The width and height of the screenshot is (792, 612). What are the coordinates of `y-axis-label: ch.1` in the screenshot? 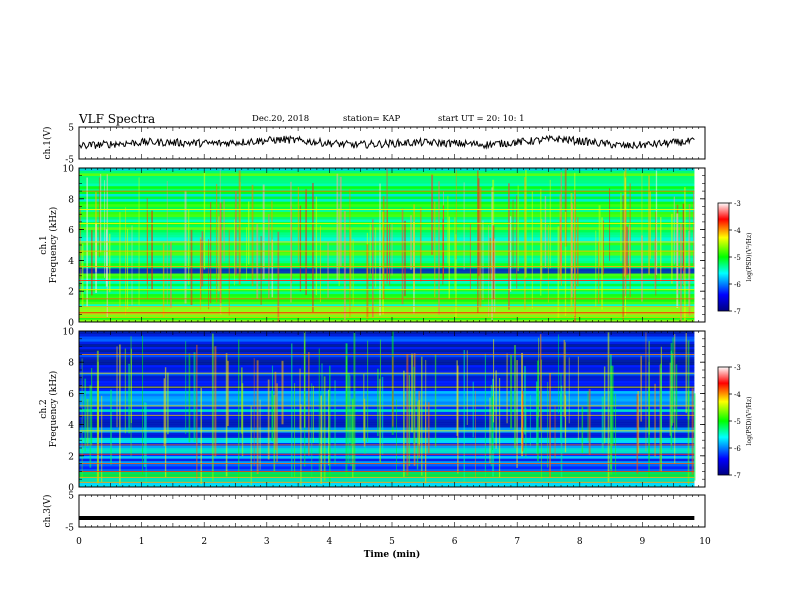 It's located at (44, 244).